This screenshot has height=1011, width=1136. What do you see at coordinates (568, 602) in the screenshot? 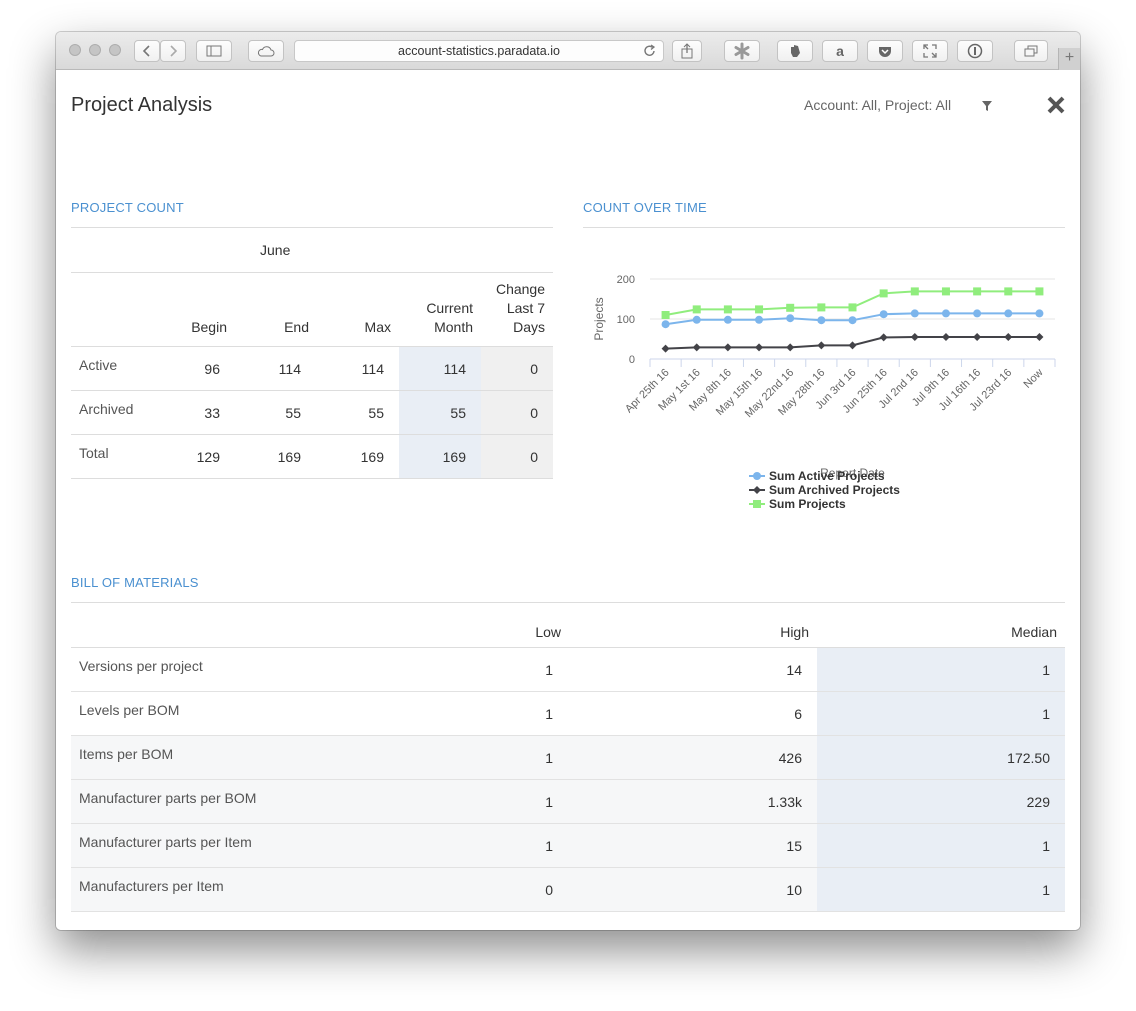
I see `divider` at bounding box center [568, 602].